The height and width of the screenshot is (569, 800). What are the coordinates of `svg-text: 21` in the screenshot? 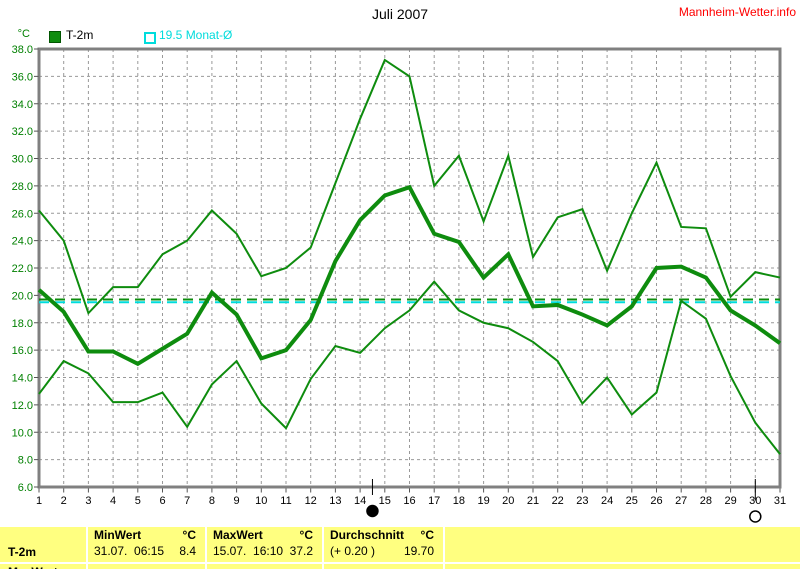 It's located at (533, 501).